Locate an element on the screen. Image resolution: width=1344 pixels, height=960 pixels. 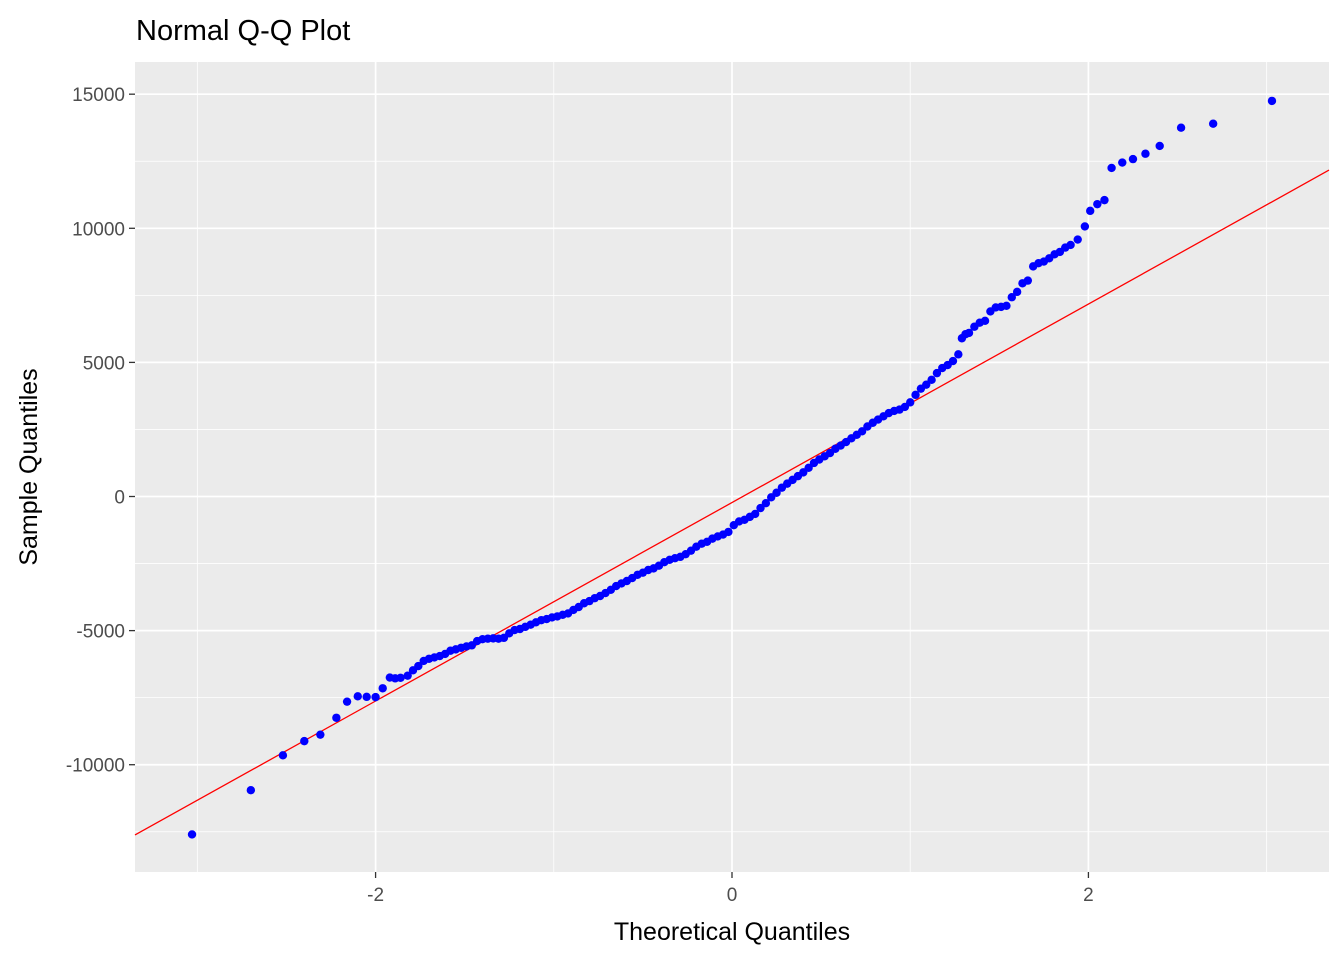
x-axis-ticks: -2 0 2 is located at coordinates (730, 889).